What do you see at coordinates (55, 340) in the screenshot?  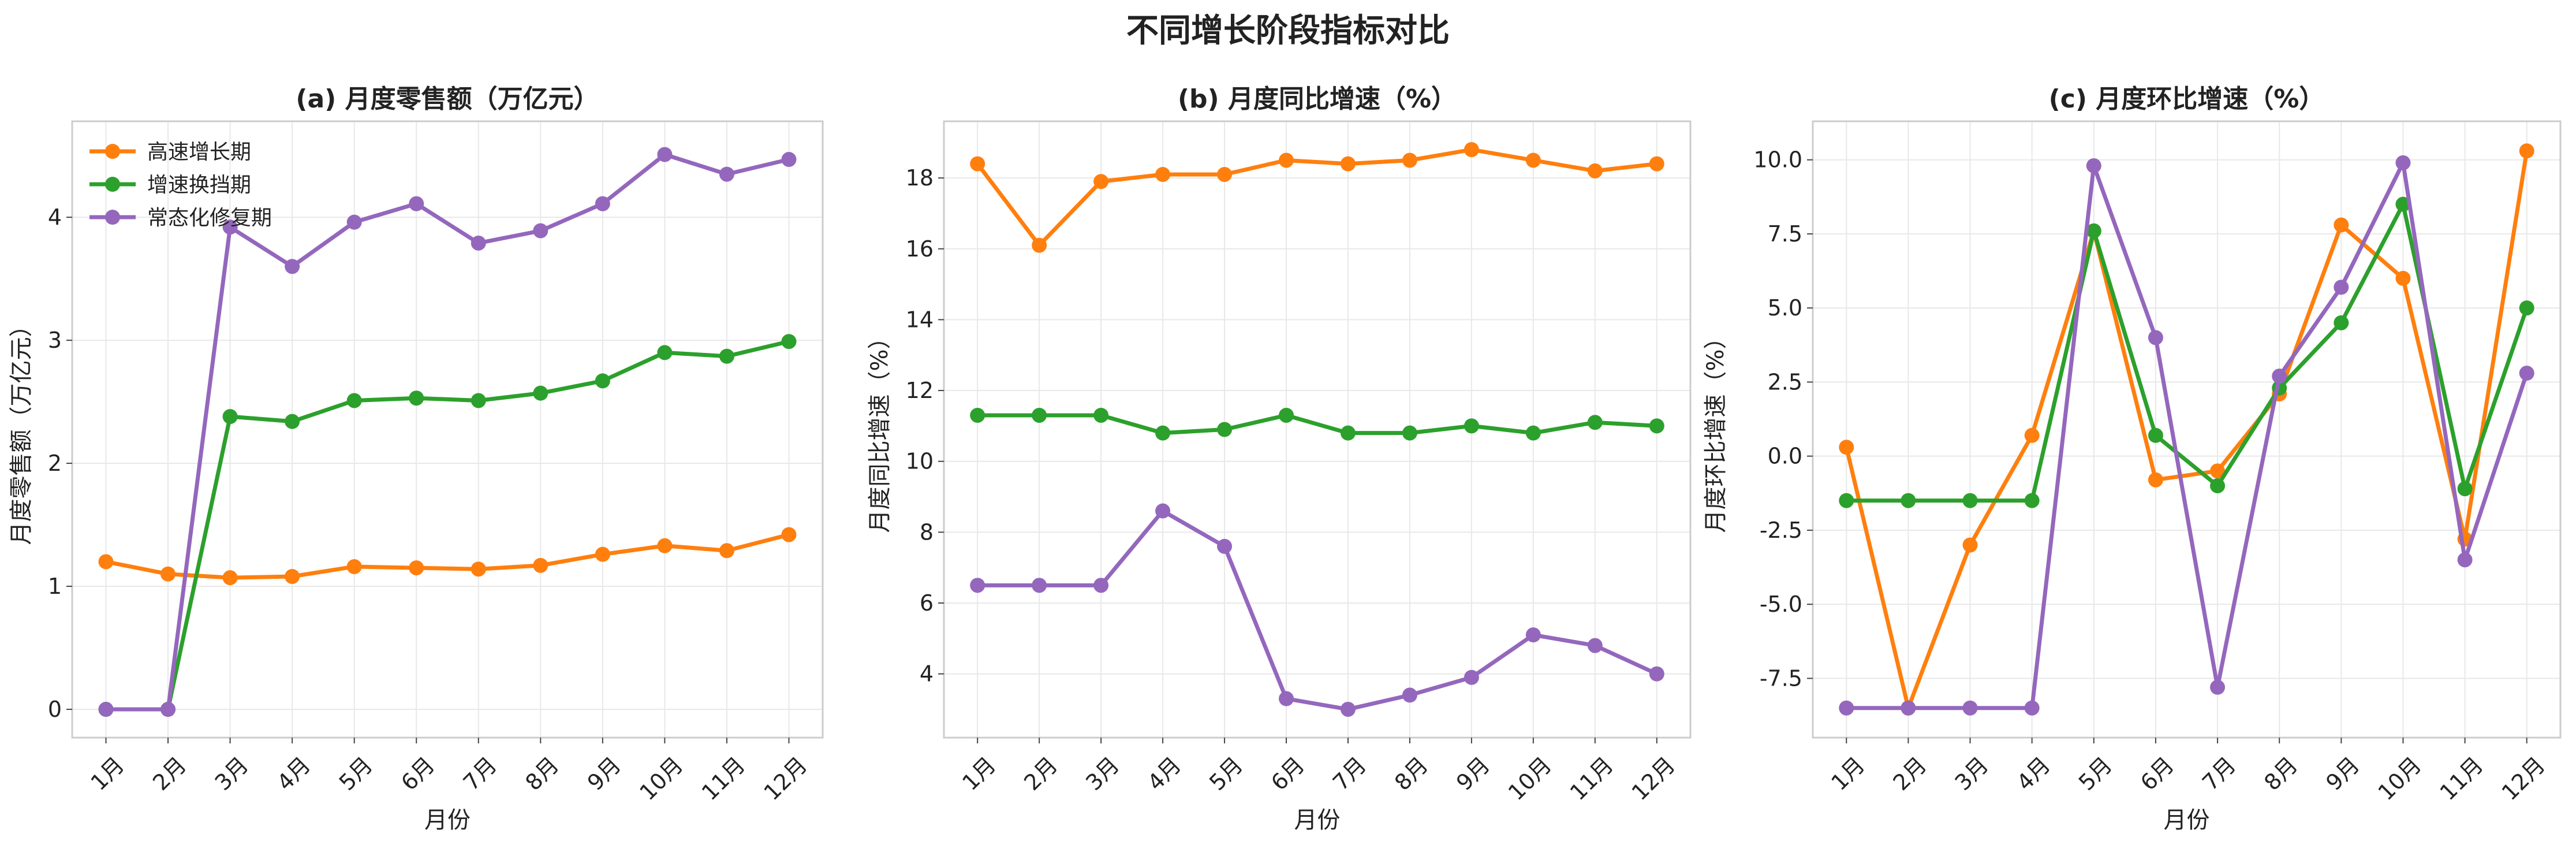 I see `y-tick-label: 3` at bounding box center [55, 340].